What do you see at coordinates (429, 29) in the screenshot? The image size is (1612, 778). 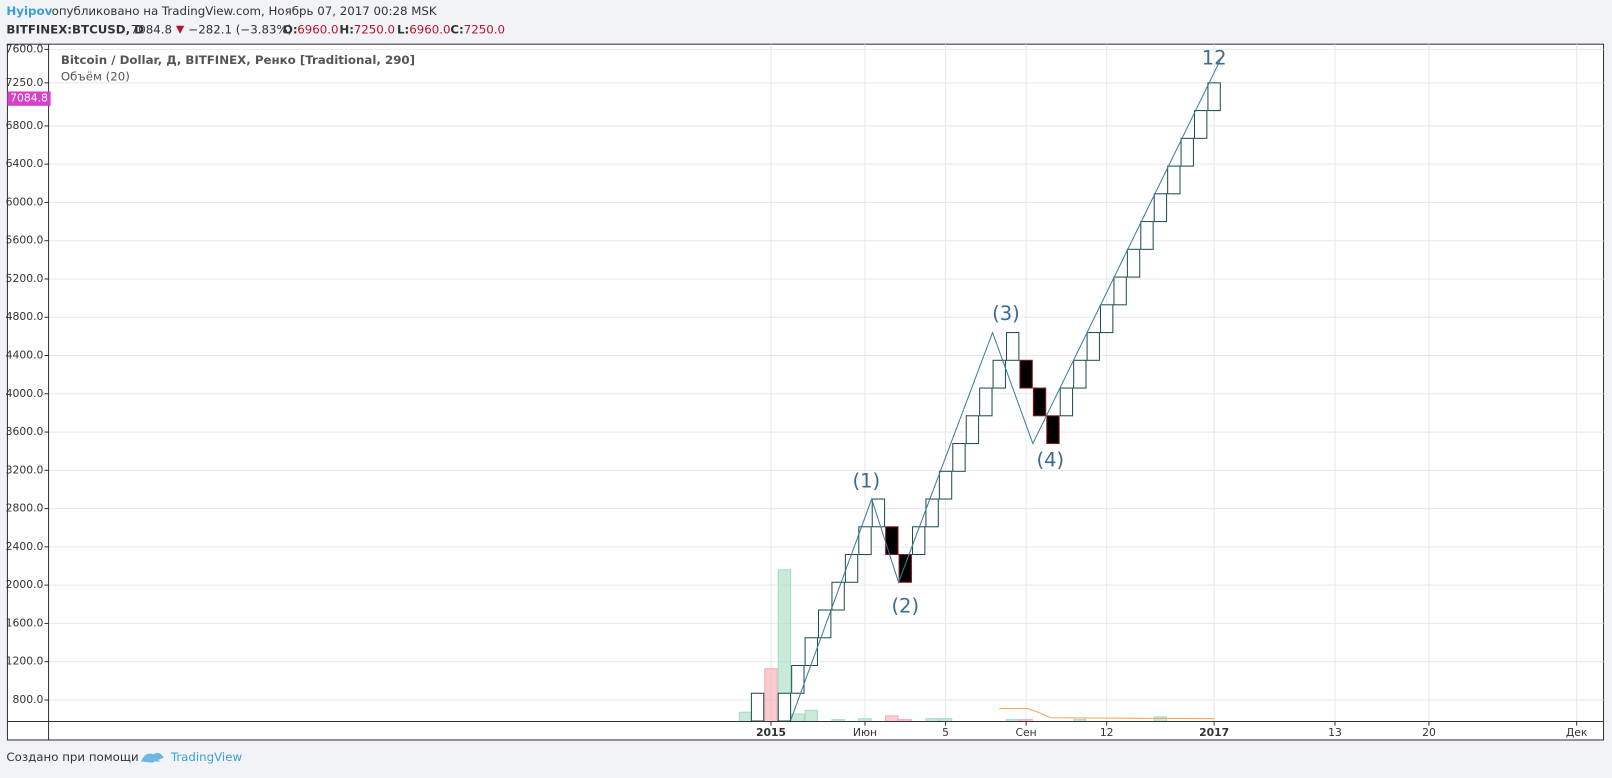 I see `l-value: 6960.0` at bounding box center [429, 29].